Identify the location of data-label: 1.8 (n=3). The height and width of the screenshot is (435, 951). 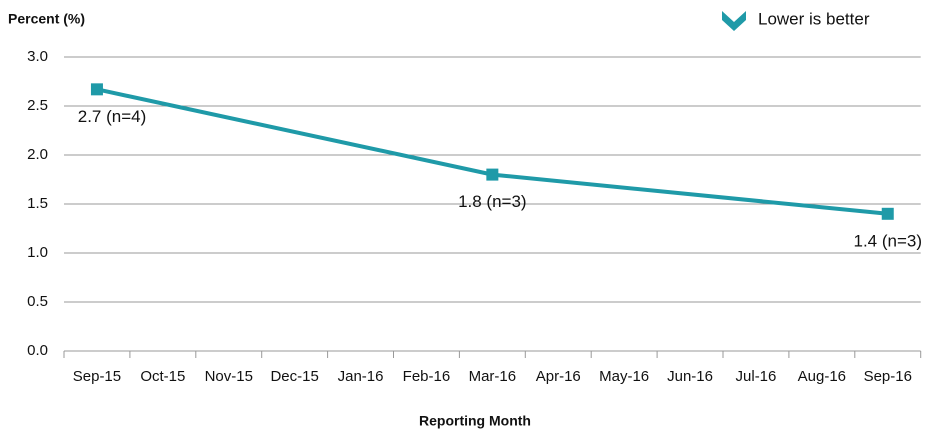
(492, 201).